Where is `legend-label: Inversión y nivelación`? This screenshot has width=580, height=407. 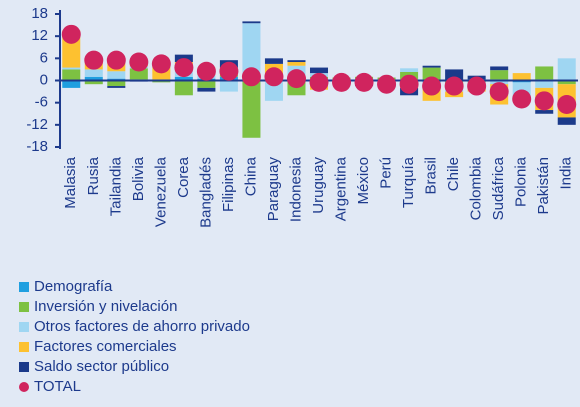 legend-label: Inversión y nivelación is located at coordinates (105, 306).